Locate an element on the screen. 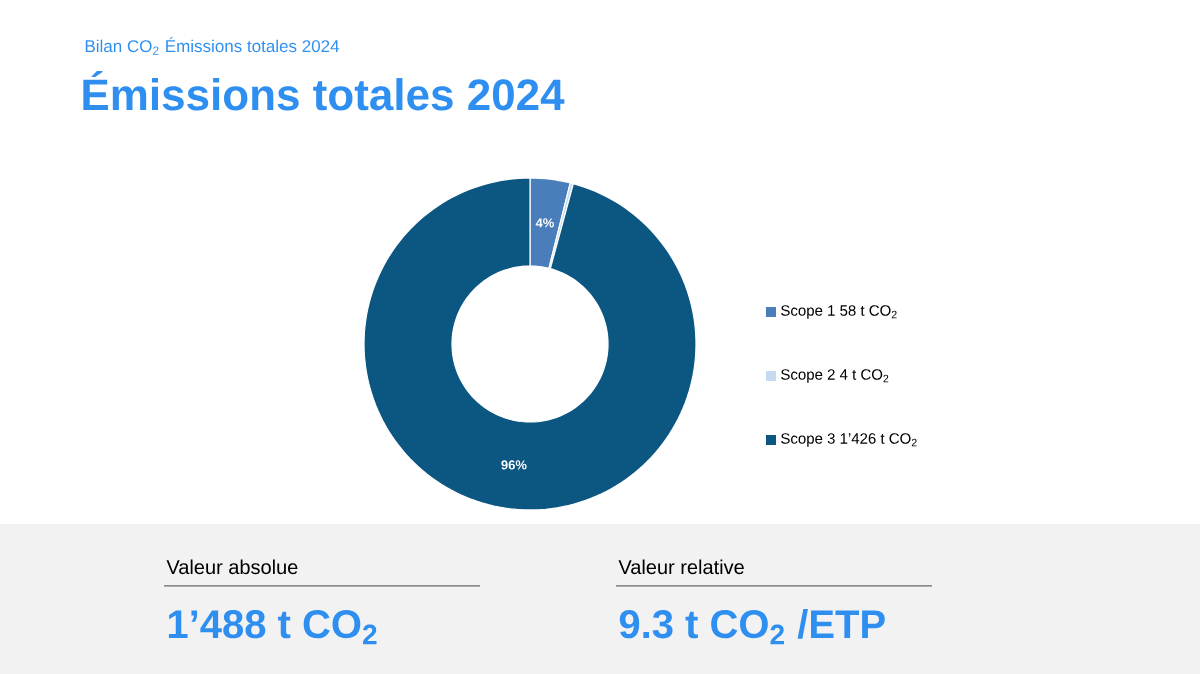 The width and height of the screenshot is (1200, 674). text: Bilan CO$_{2}$ Émissions totales 2024 is located at coordinates (212, 46).